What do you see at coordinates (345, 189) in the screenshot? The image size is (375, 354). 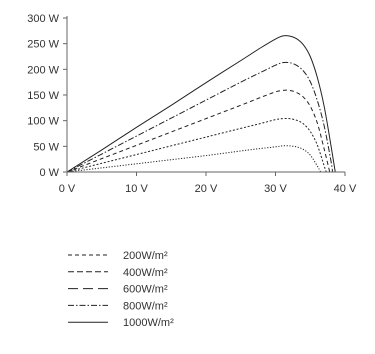 I see `x-tick-label: 40 V` at bounding box center [345, 189].